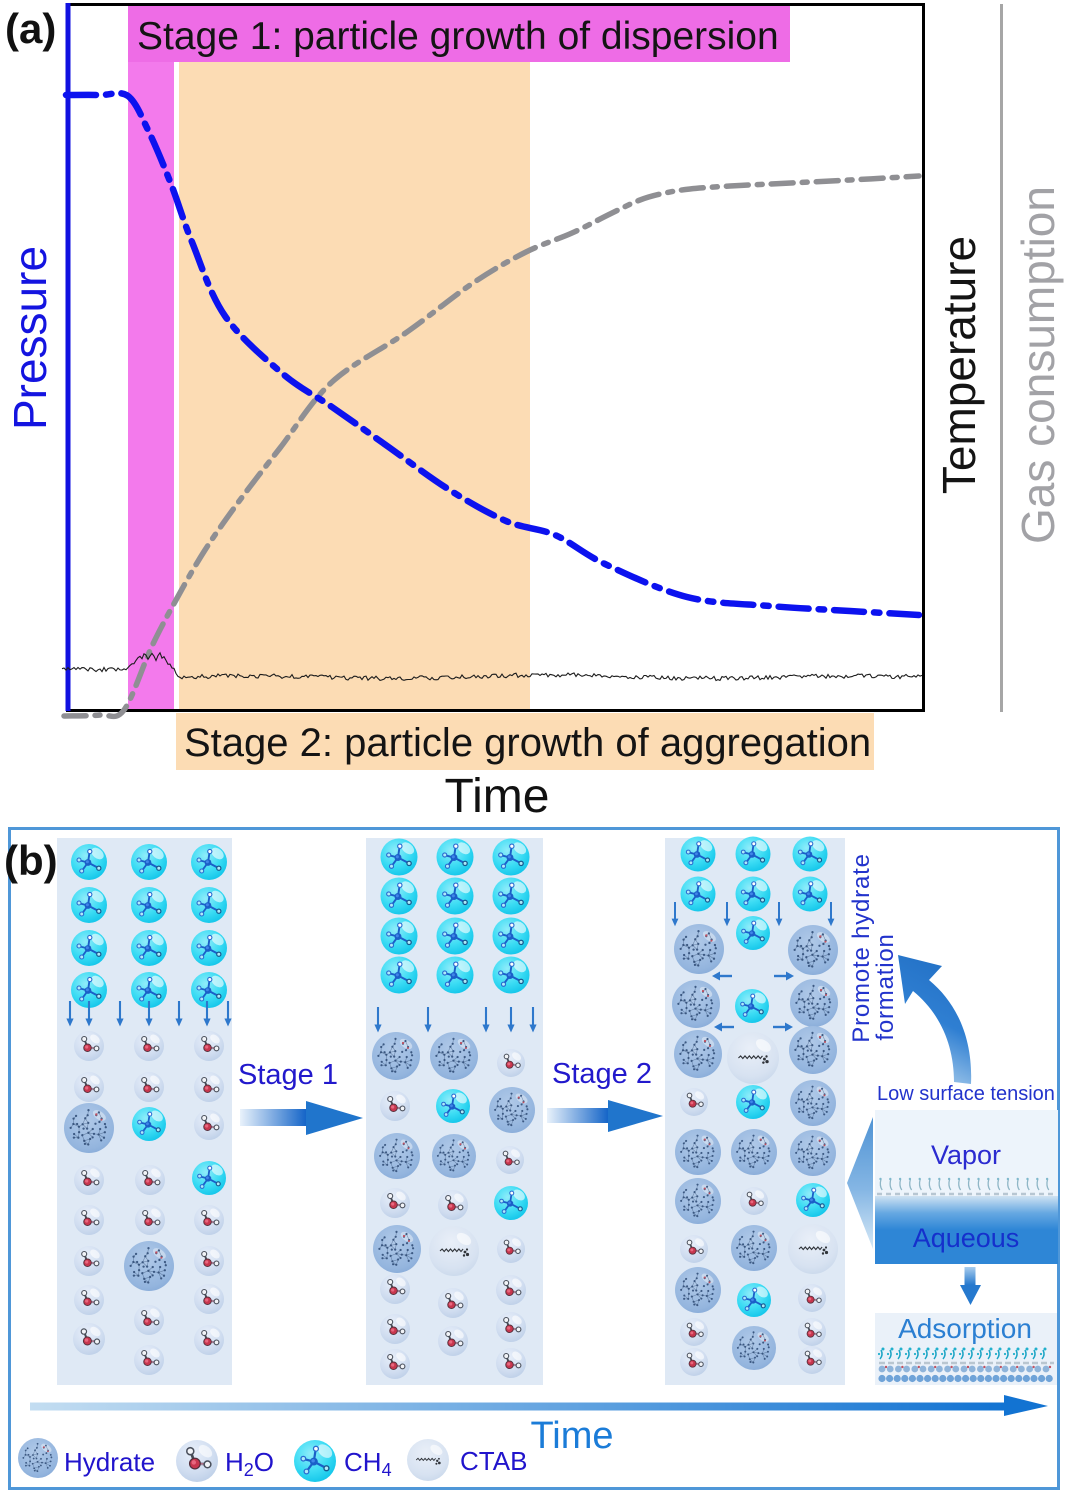 This screenshot has height=1497, width=1066. I want to click on svg-text: Promote hydrate, so click(861, 947).